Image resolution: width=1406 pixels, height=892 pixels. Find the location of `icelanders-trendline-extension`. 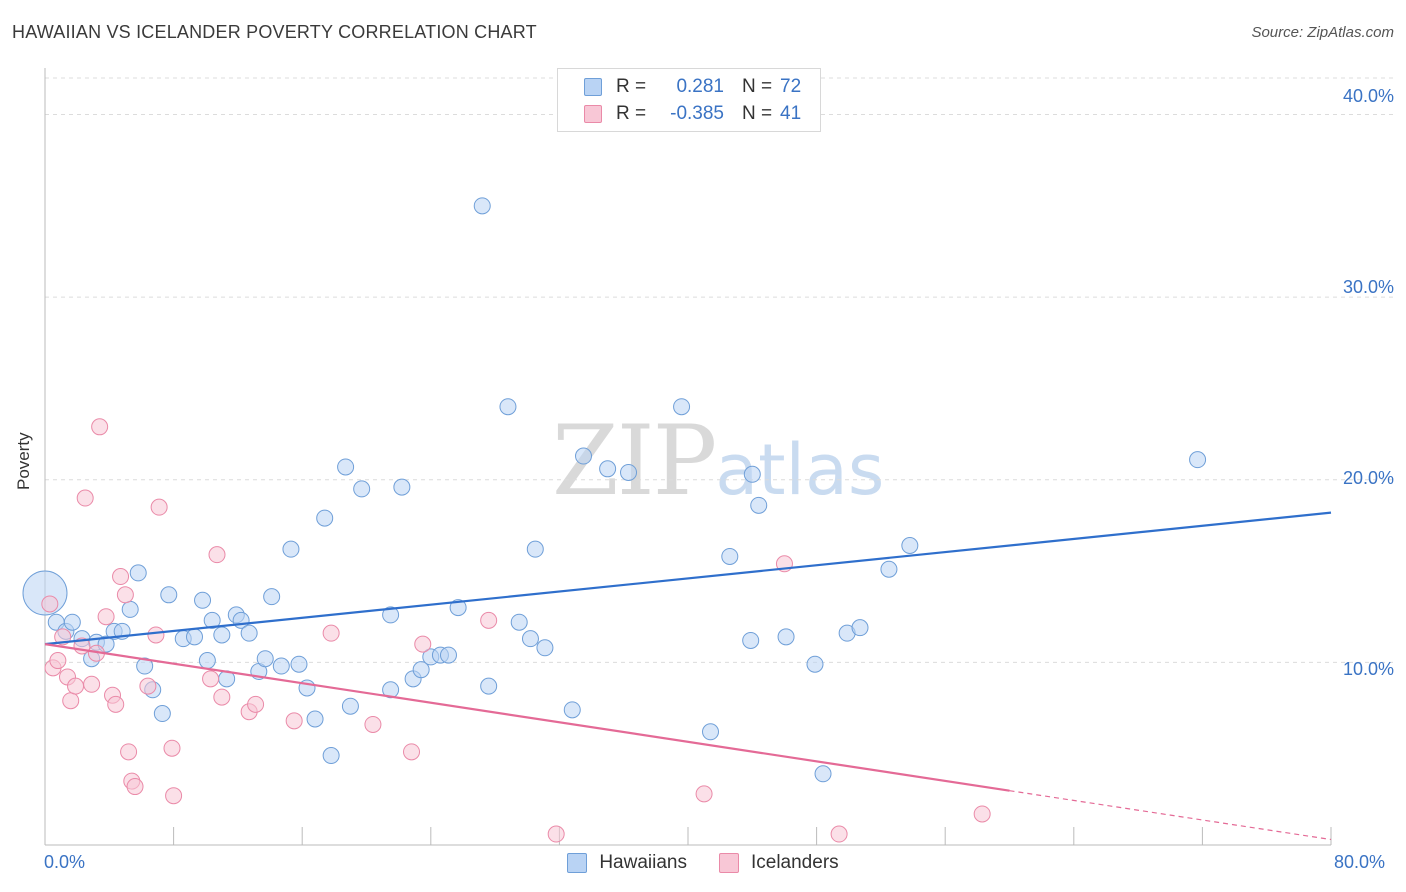

icelanders-trendline-extension is located at coordinates (1170, 815).